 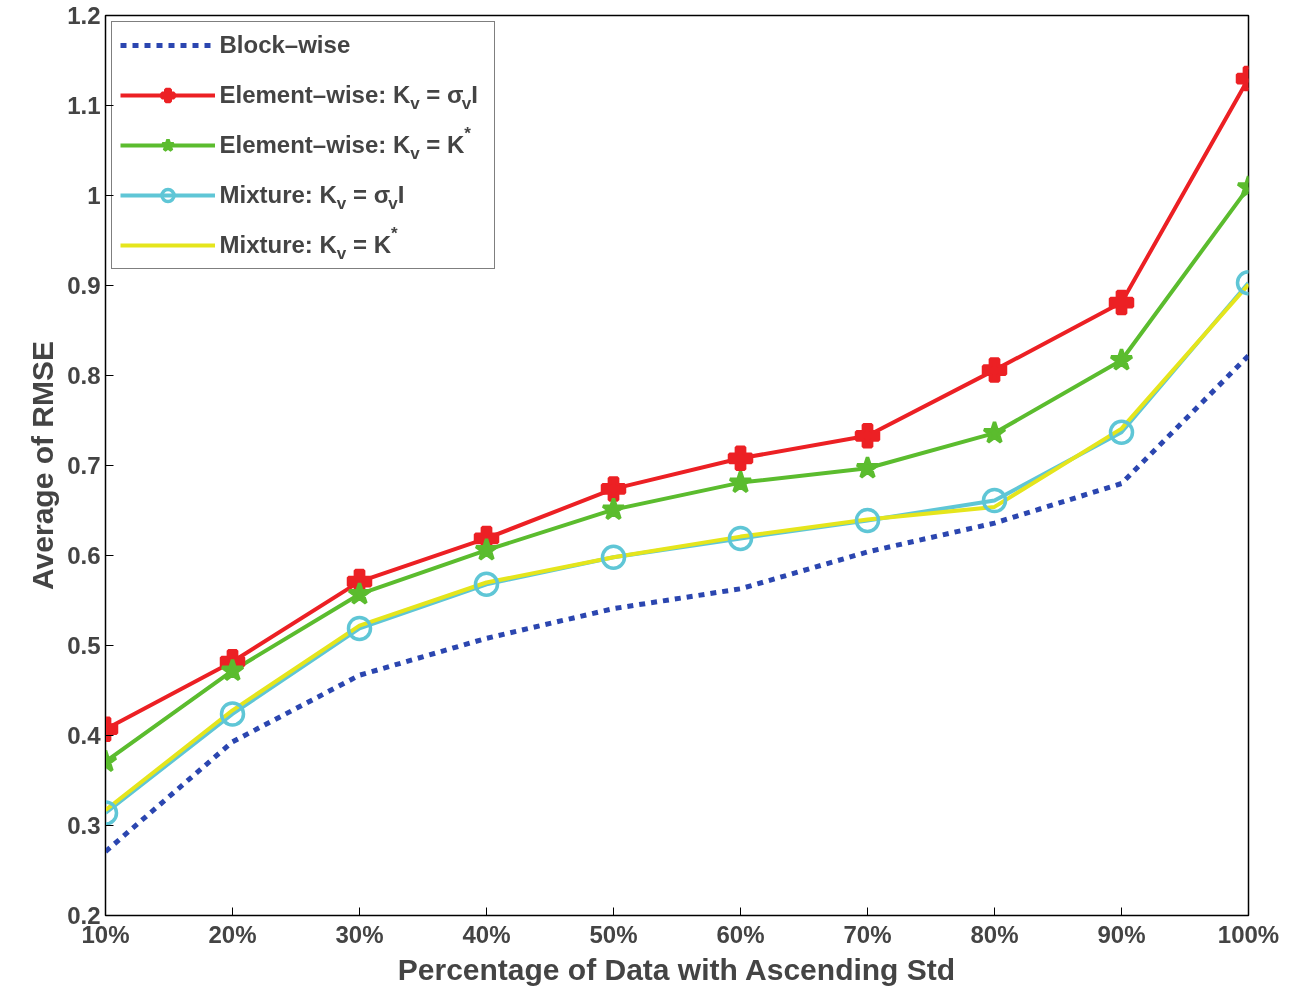 What do you see at coordinates (84, 465) in the screenshot?
I see `y-tick-label: 0.7` at bounding box center [84, 465].